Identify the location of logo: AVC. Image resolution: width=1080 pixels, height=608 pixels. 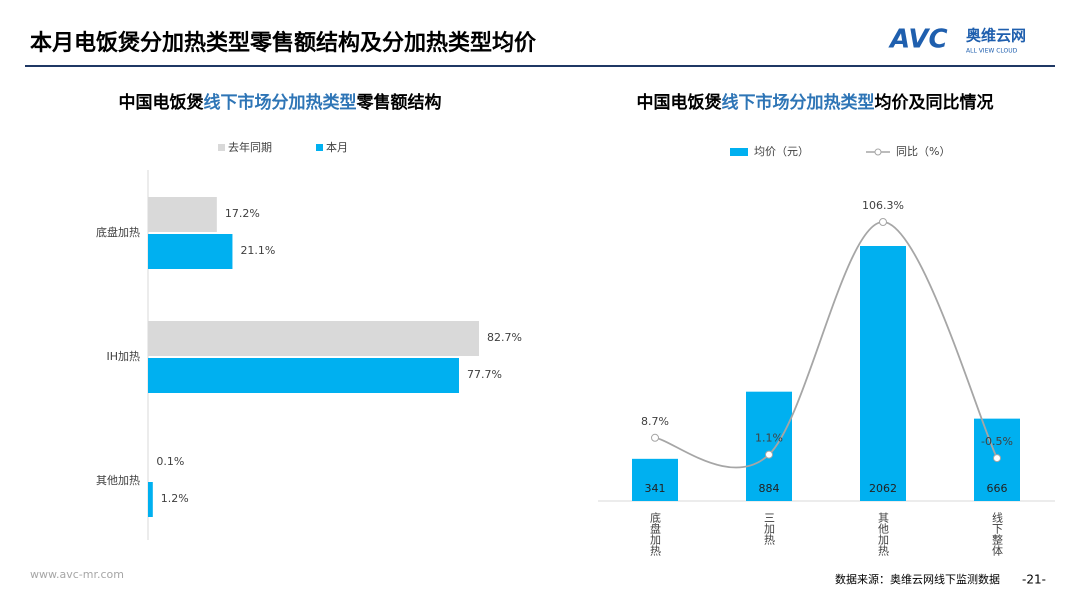
(918, 40).